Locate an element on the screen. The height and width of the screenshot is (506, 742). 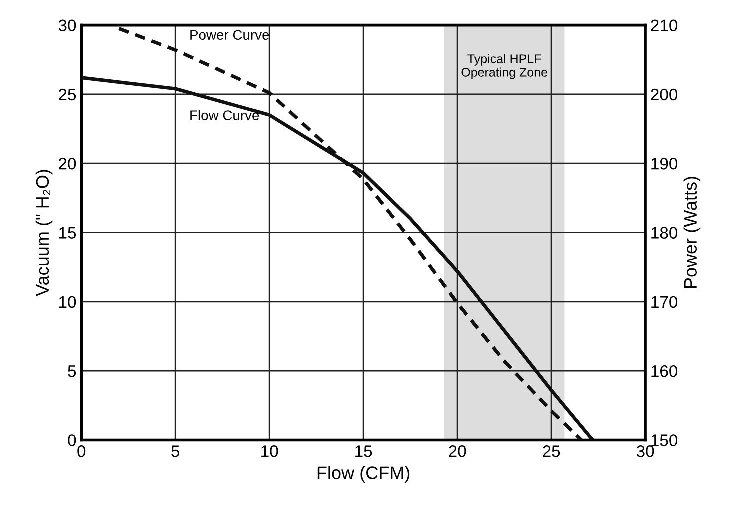
x-tick-label: 15 is located at coordinates (364, 452).